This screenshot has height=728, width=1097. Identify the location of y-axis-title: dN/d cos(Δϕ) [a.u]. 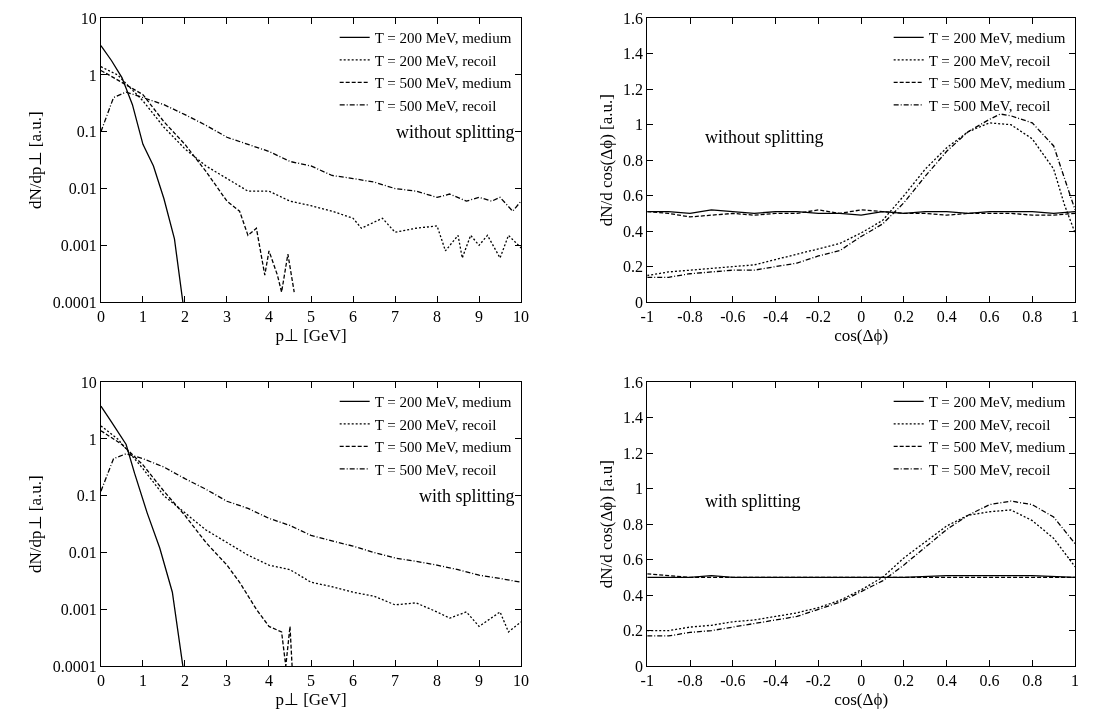
(606, 524).